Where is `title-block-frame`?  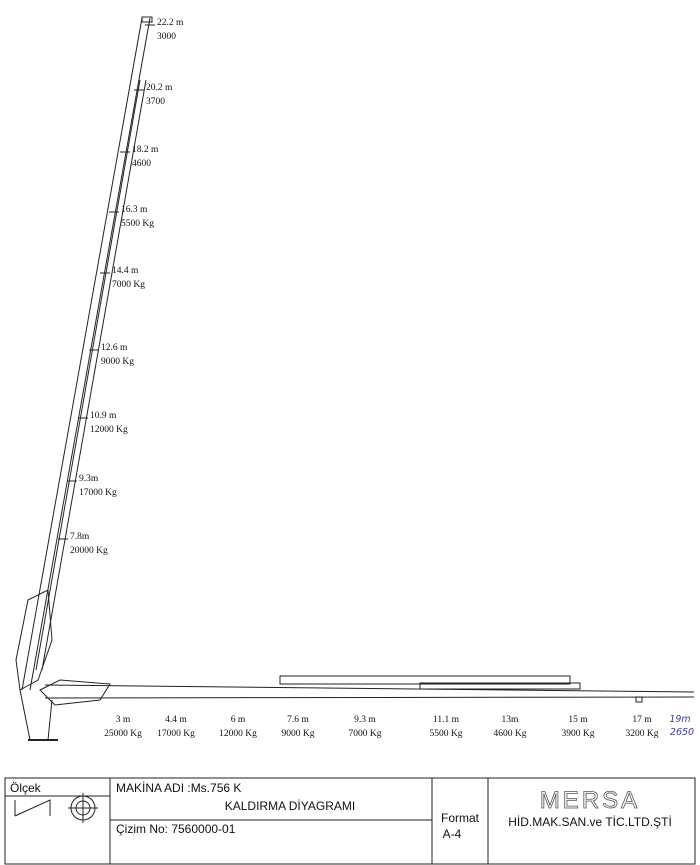
title-block-frame is located at coordinates (350, 821).